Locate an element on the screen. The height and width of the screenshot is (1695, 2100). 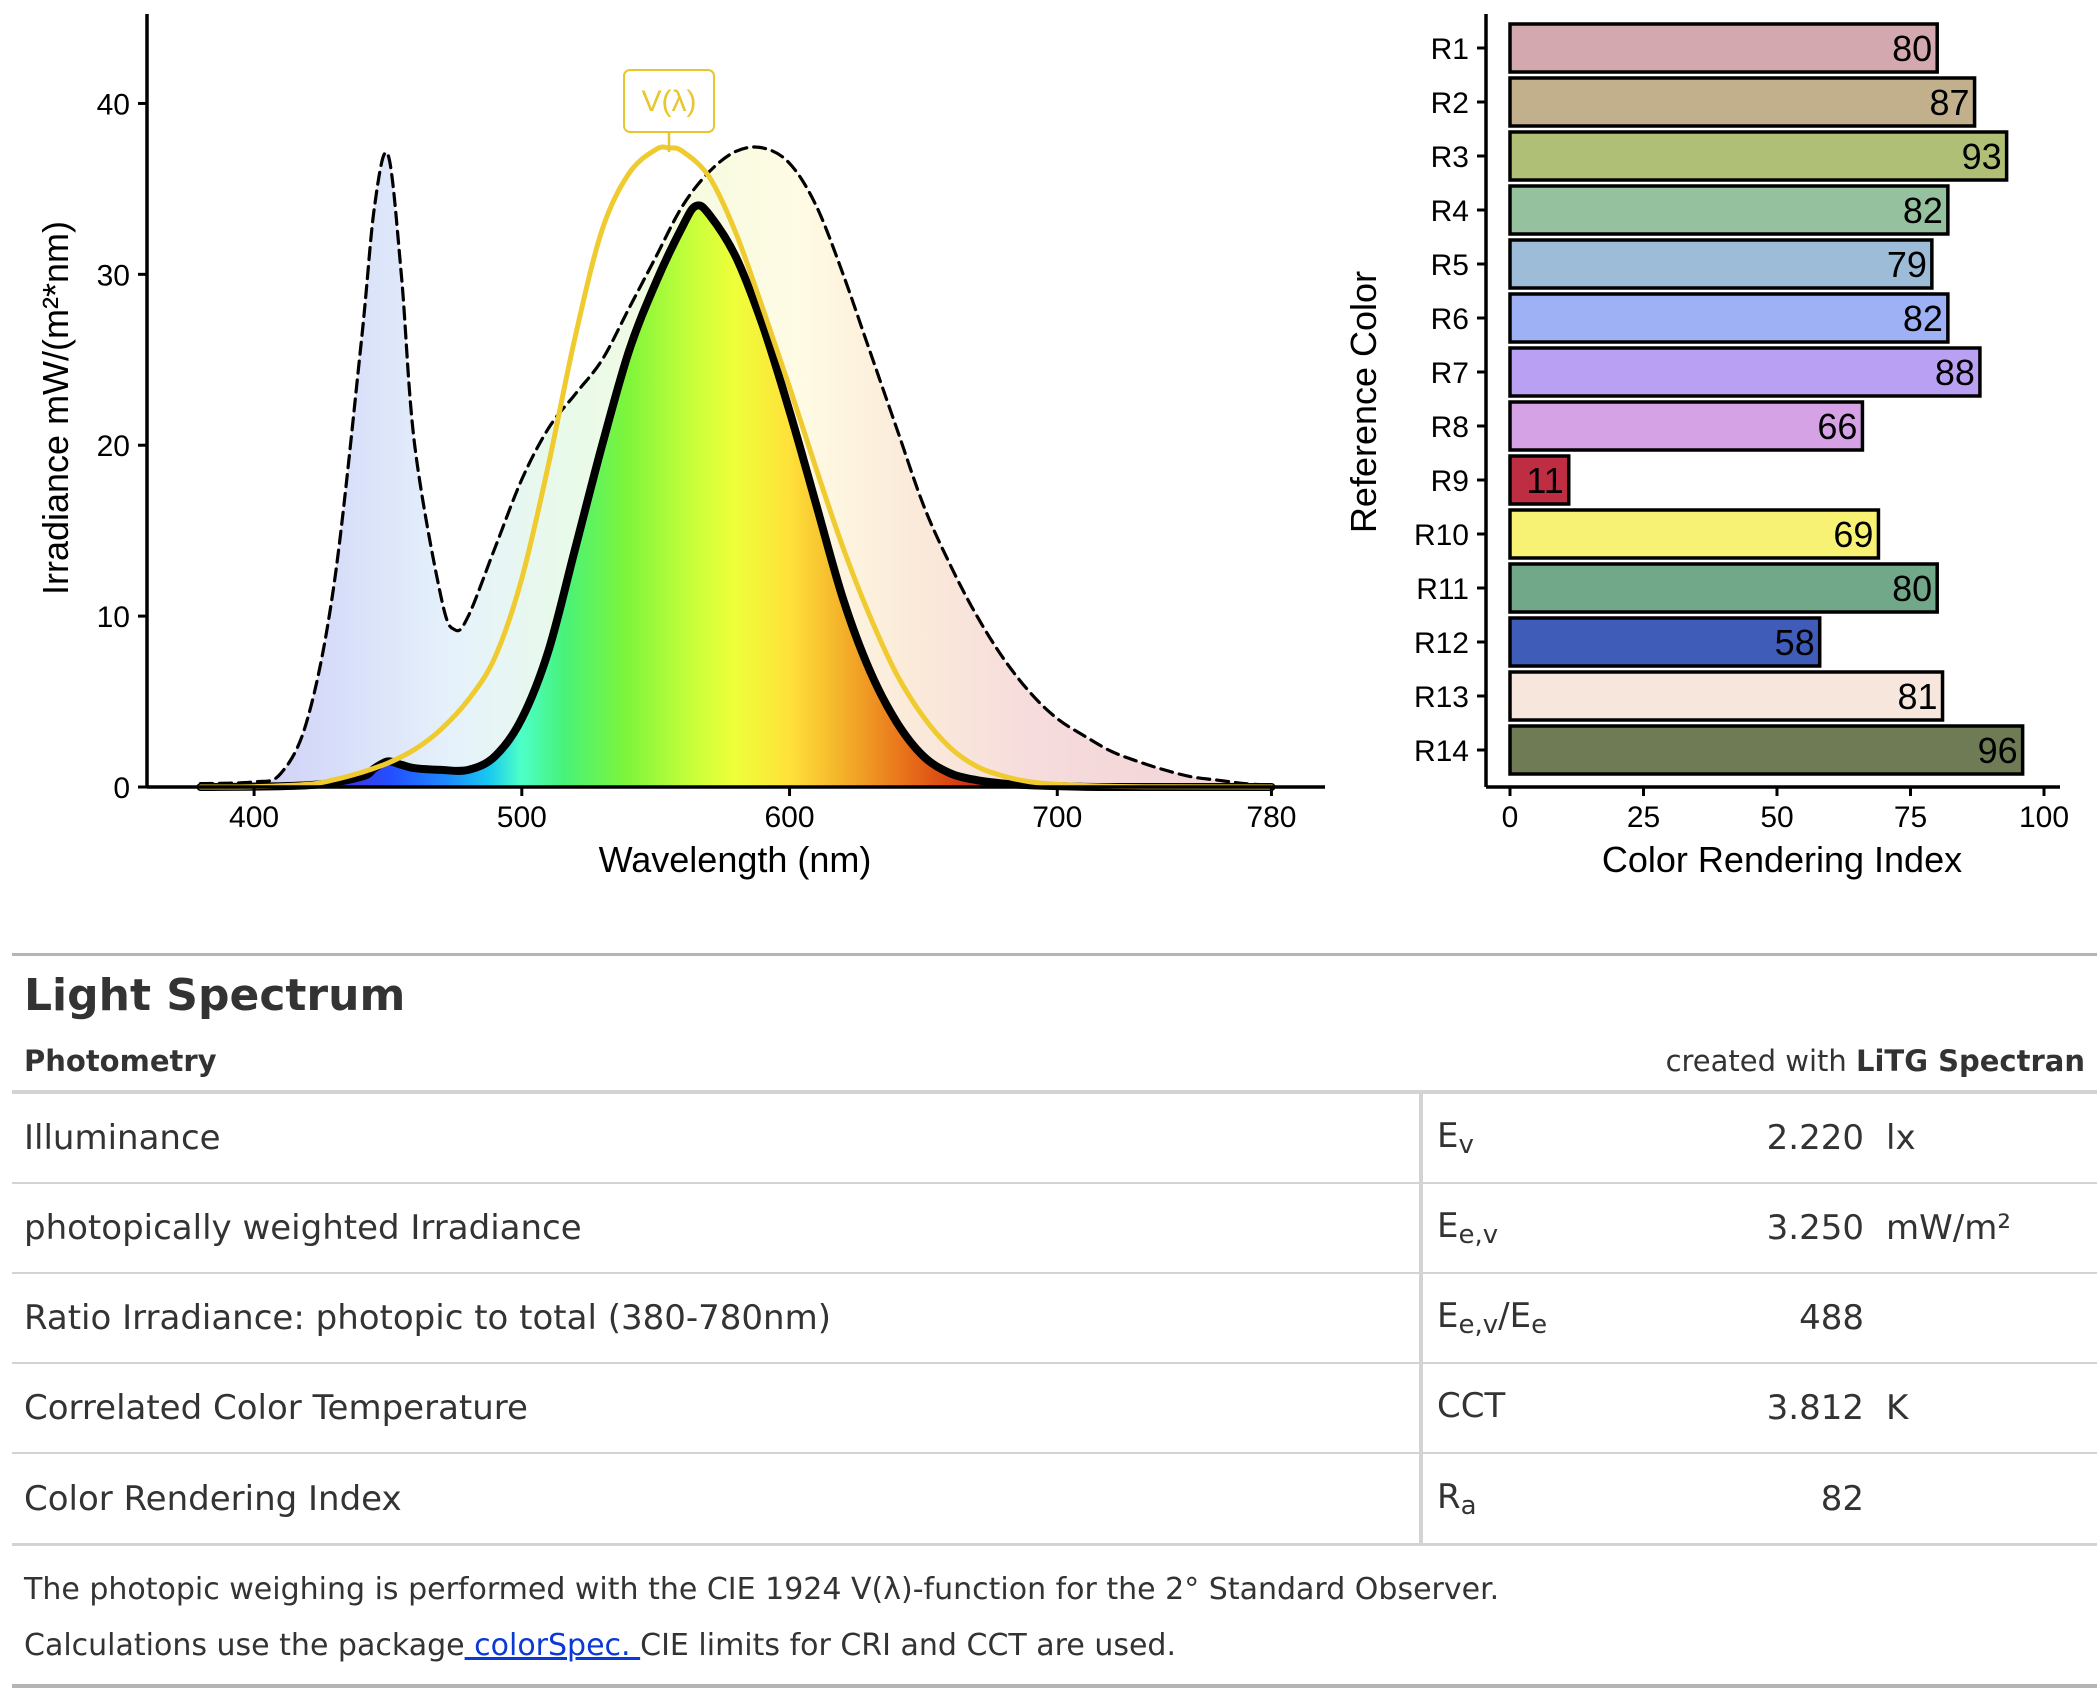
top-rule is located at coordinates (1054, 954).